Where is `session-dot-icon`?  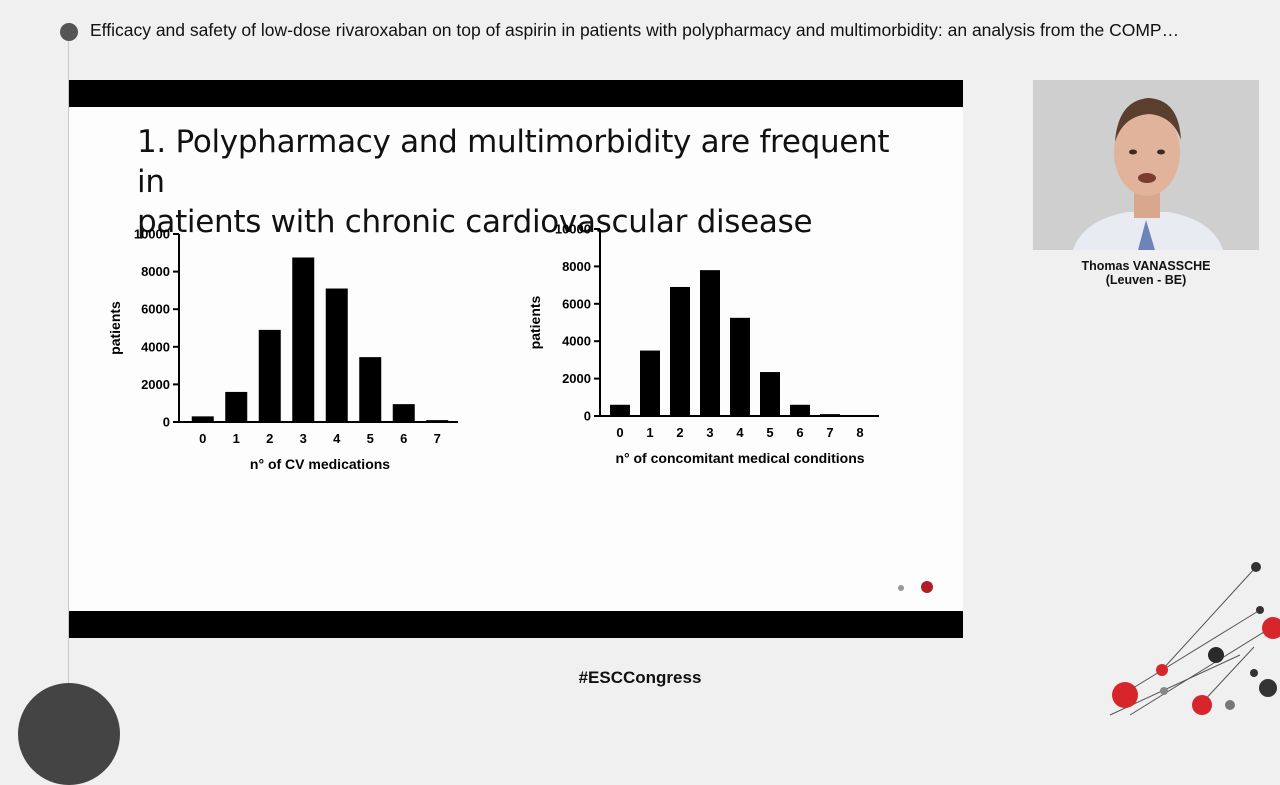
session-dot-icon is located at coordinates (69, 32).